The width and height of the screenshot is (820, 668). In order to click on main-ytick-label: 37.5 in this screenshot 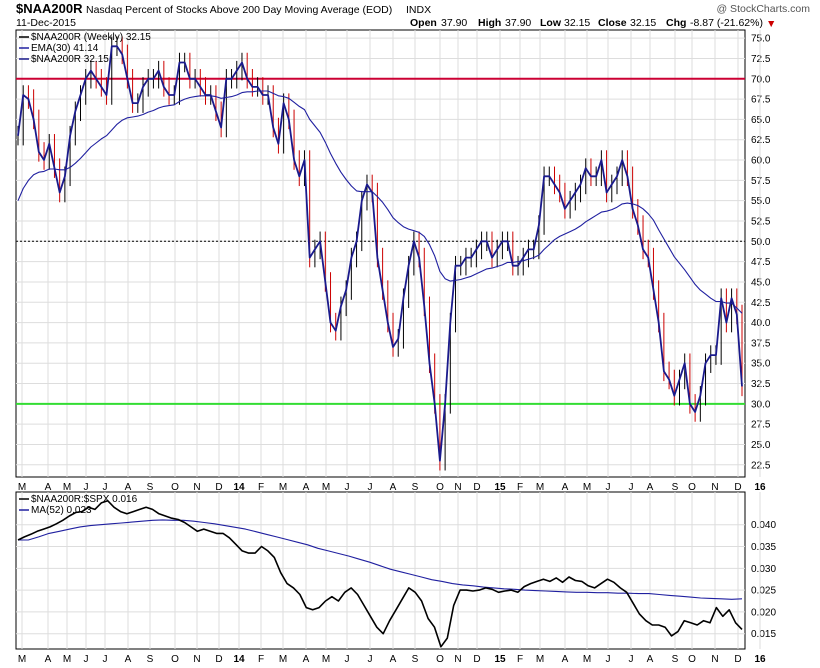, I will do `click(761, 343)`.